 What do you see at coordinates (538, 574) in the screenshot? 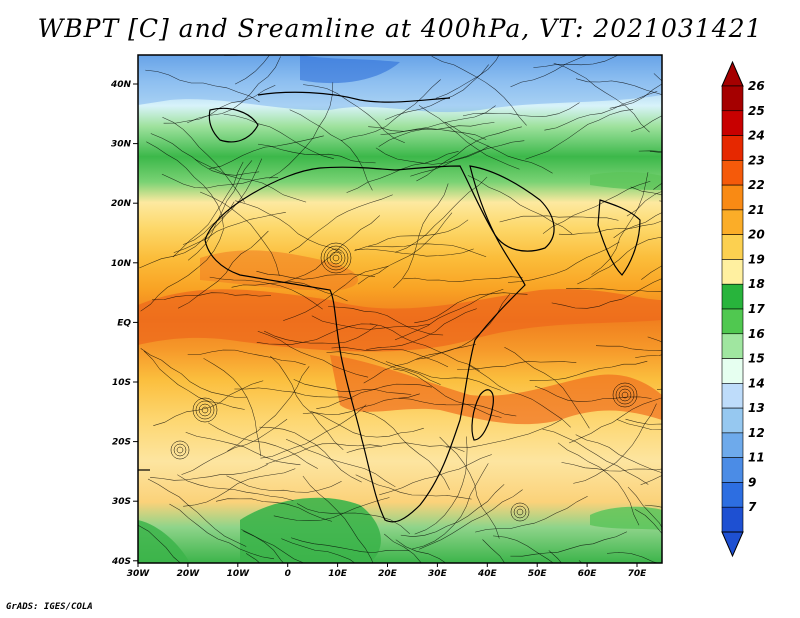
I see `lon-tick-label: 50E` at bounding box center [538, 574].